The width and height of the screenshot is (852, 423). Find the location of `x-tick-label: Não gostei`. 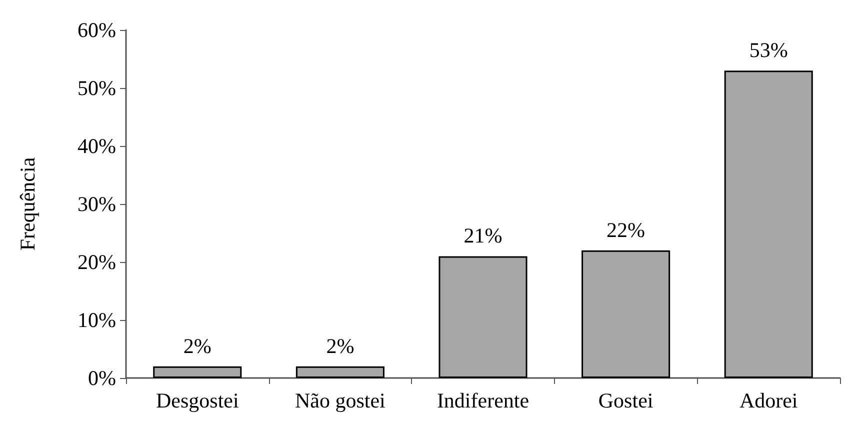

x-tick-label: Não gostei is located at coordinates (340, 400).